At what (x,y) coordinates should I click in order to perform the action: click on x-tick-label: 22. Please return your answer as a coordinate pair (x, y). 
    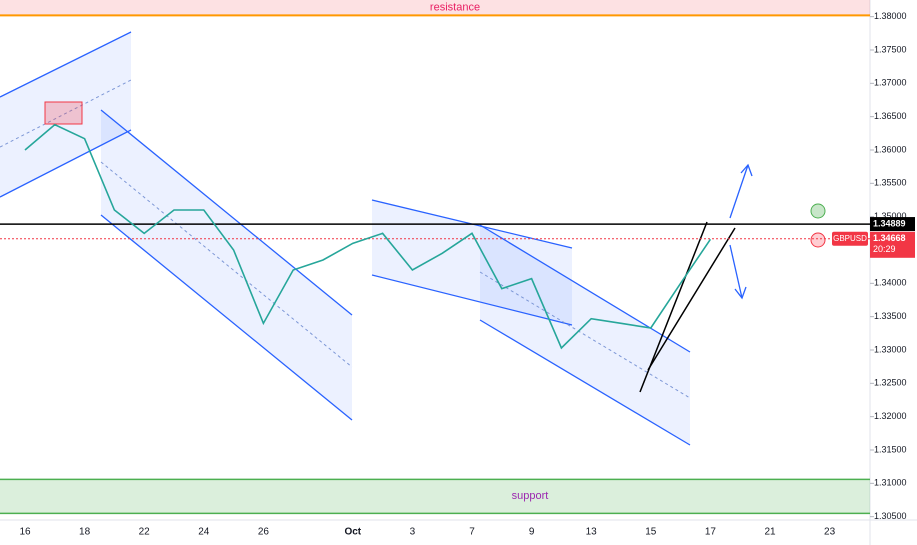
    Looking at the image, I should click on (145, 532).